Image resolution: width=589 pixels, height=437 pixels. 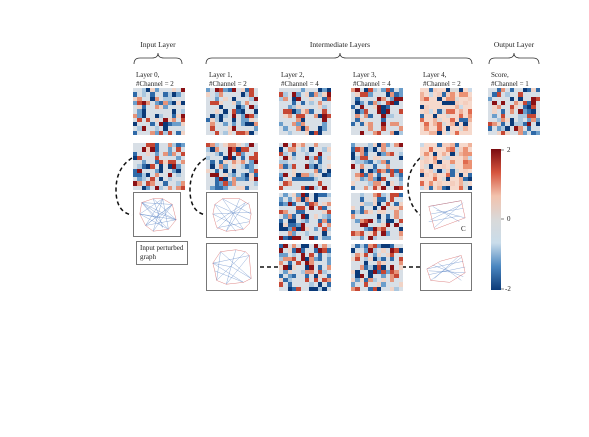 I want to click on graph-marker-c: C, so click(x=463, y=229).